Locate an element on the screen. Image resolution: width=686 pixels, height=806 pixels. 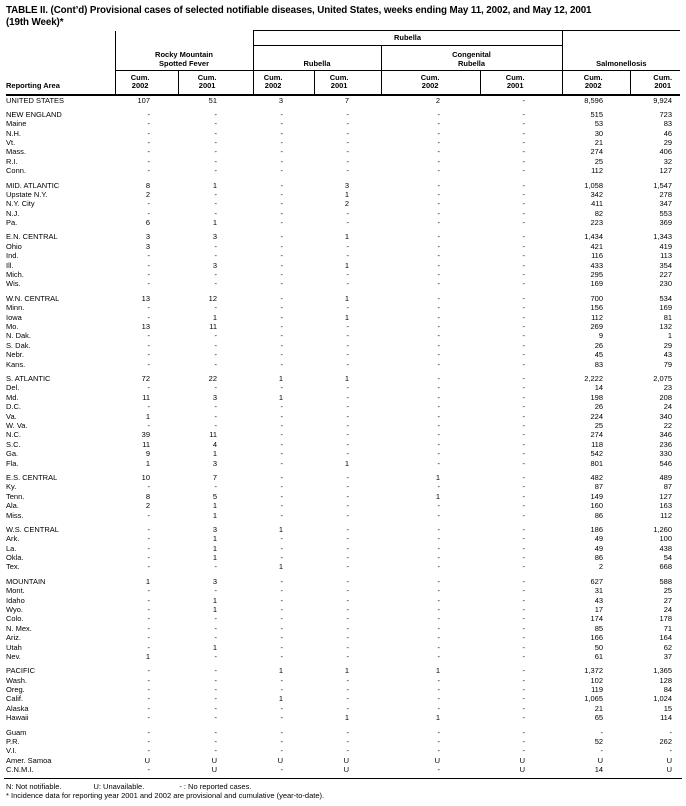
column-group-rubella-super: Rubella is located at coordinates (407, 38).